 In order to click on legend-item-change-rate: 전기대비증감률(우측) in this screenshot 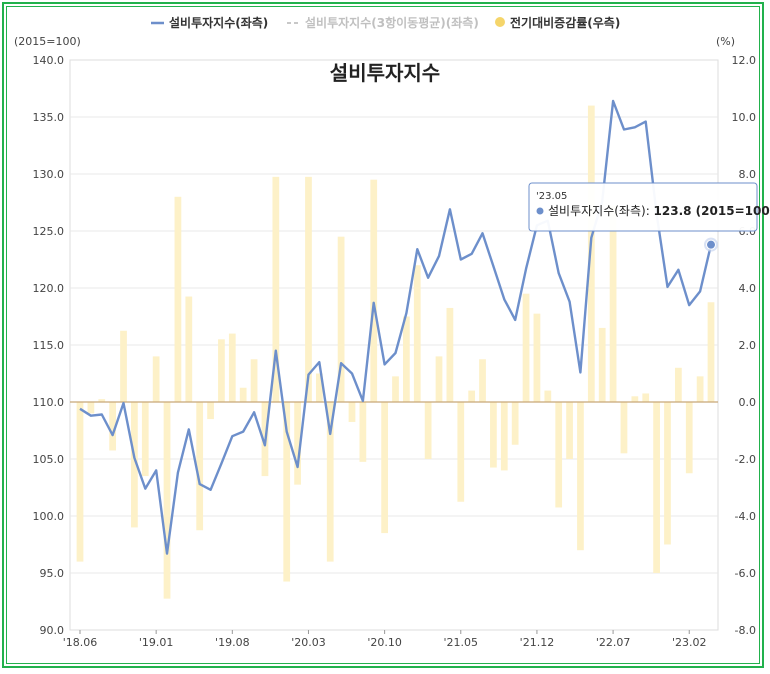, I will do `click(557, 22)`.